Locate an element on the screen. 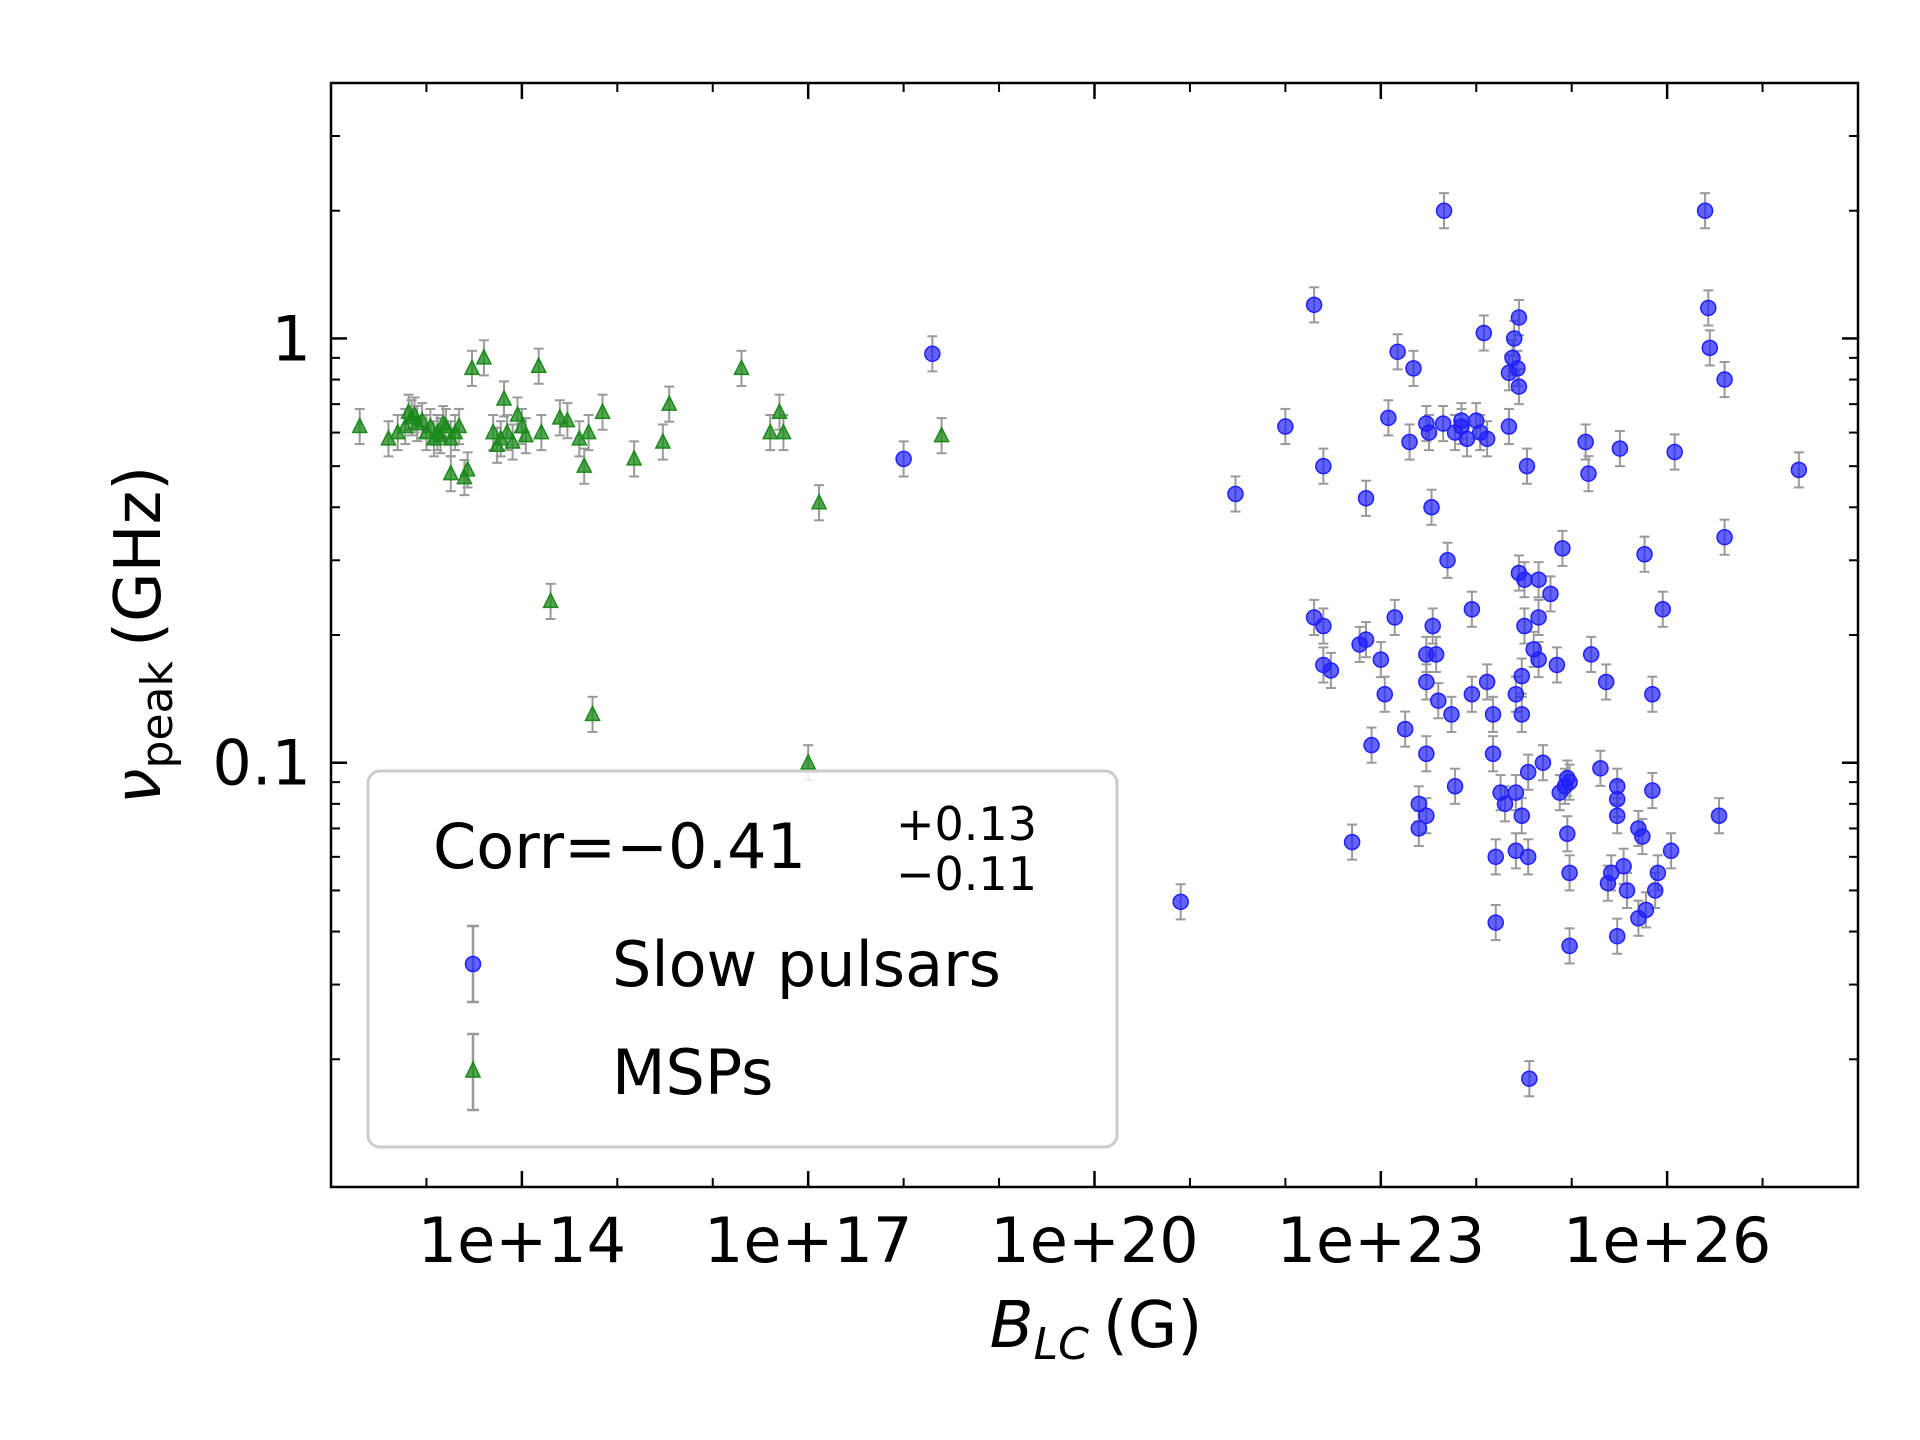 The width and height of the screenshot is (1920, 1440). x-axis-label-sub: LC is located at coordinates (1062, 1344).